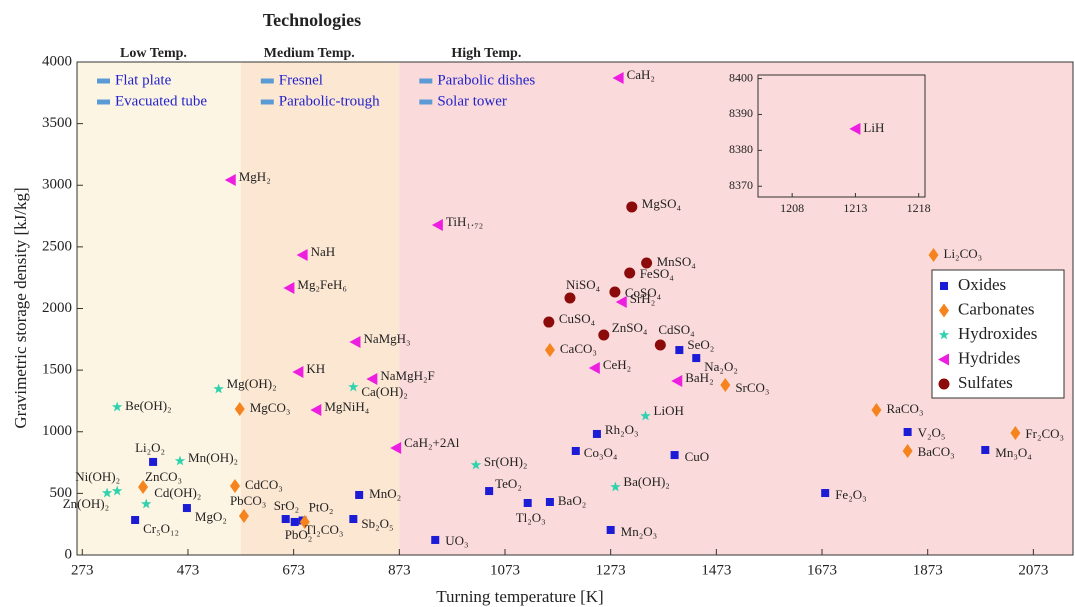 The height and width of the screenshot is (607, 1075). I want to click on inset-x-tick-label: 1213, so click(855, 208).